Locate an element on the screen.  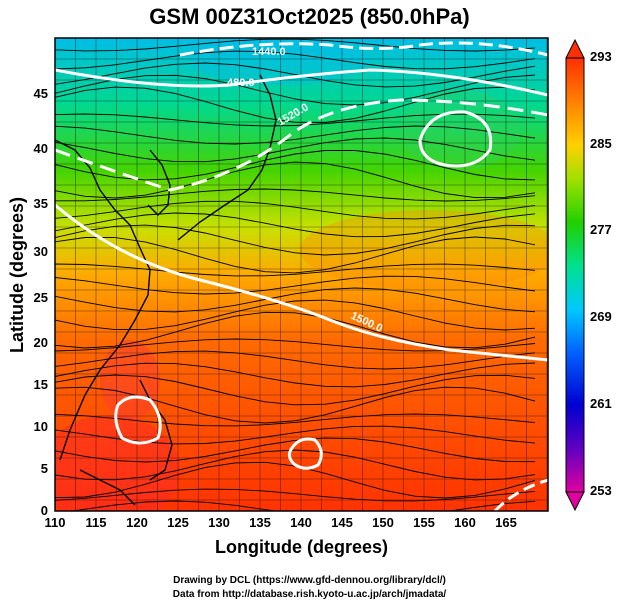
y-tick-label: 15 is located at coordinates (41, 384).